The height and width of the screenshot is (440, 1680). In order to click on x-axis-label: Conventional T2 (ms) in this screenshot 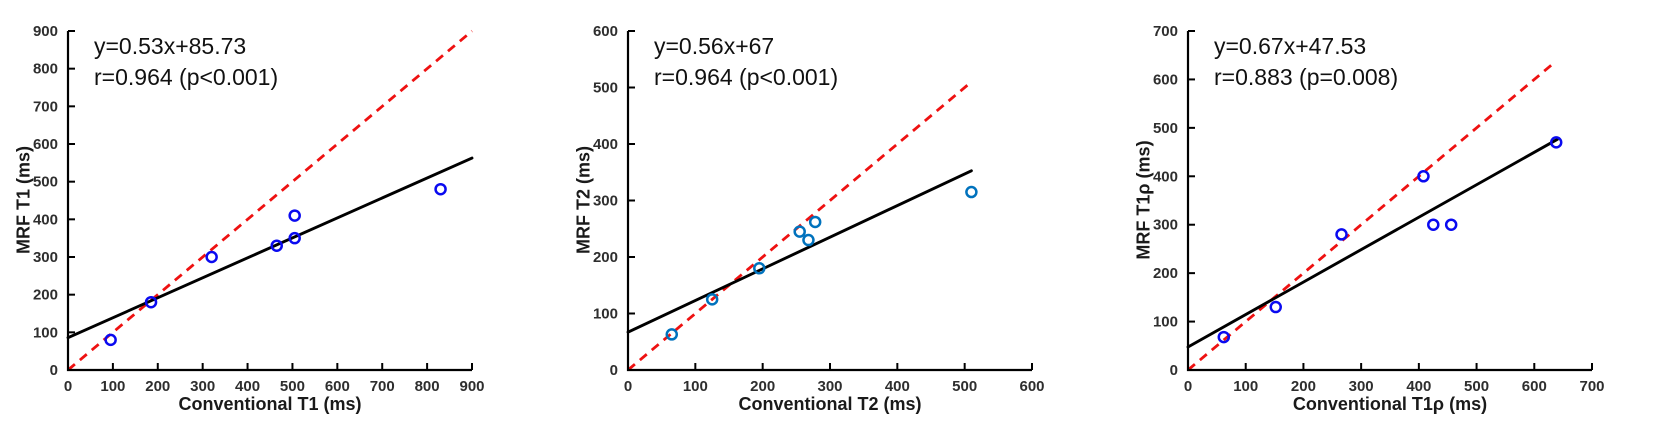, I will do `click(830, 404)`.